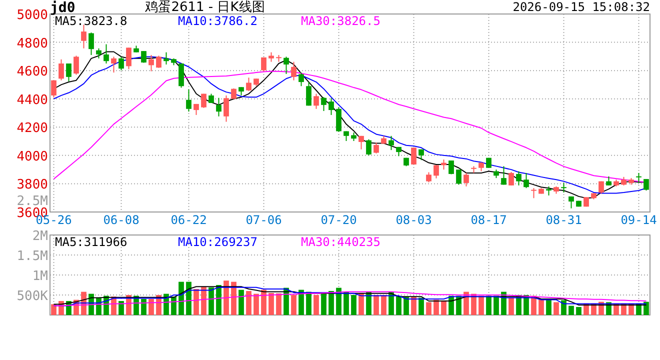 The height and width of the screenshot is (360, 660). I want to click on y-tick-label: 4200, so click(32, 128).